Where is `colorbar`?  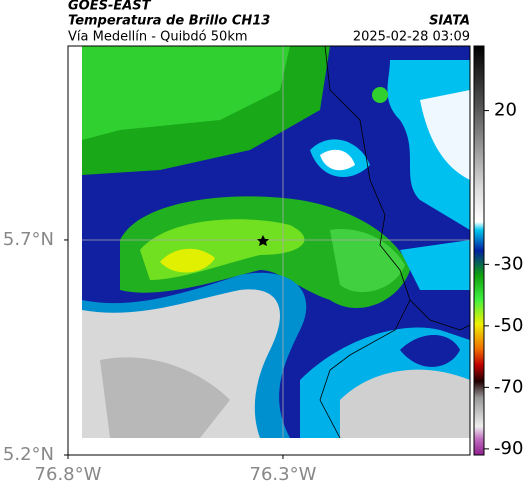
colorbar is located at coordinates (479, 250).